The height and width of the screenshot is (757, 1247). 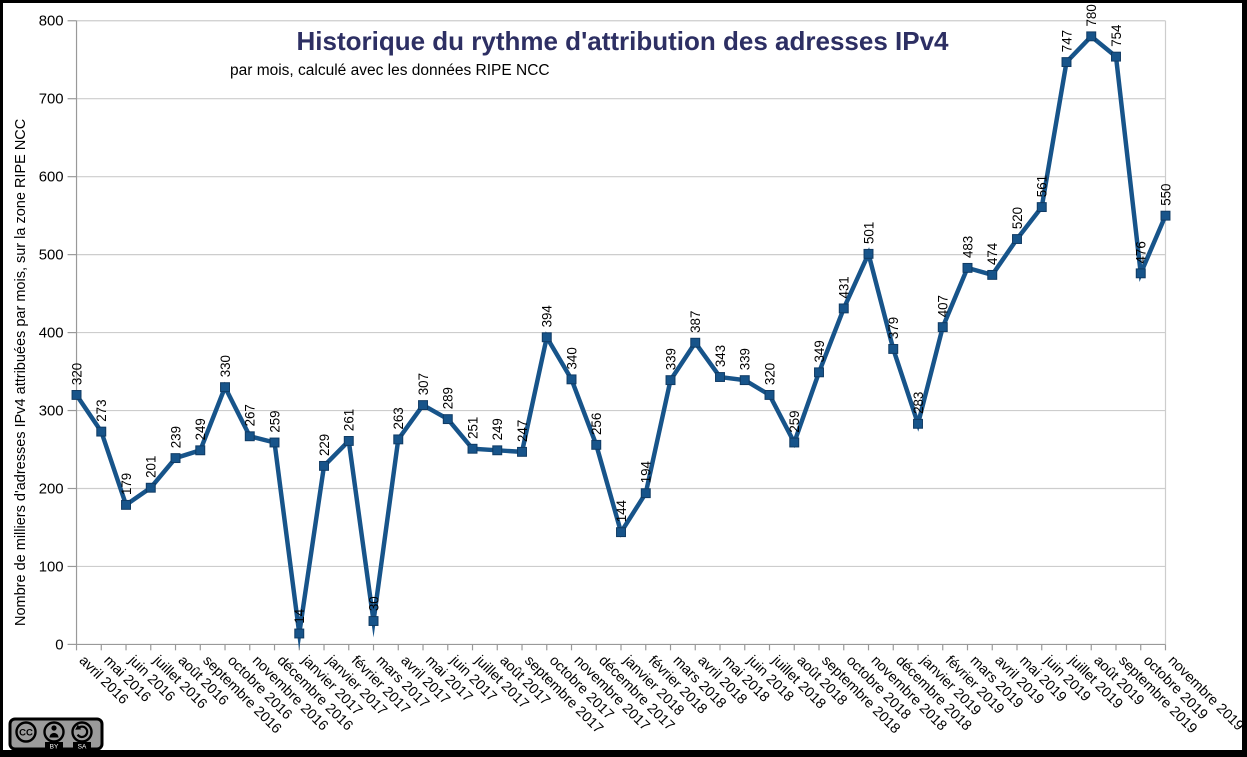 I want to click on by-person-body, so click(x=54, y=735).